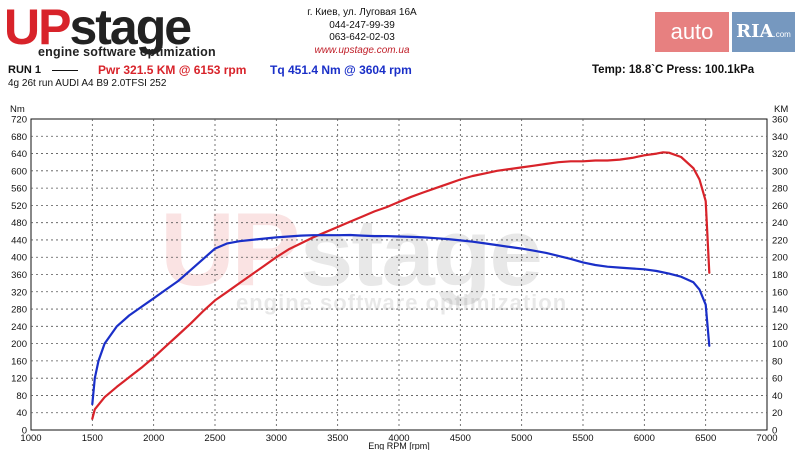 The image size is (800, 450). What do you see at coordinates (460, 438) in the screenshot?
I see `x-tick: 4500` at bounding box center [460, 438].